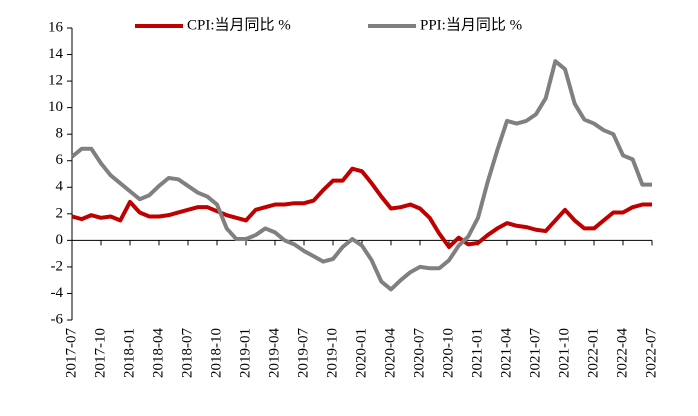  Describe the element at coordinates (216, 353) in the screenshot. I see `x-tick-label: 2018-10` at that location.